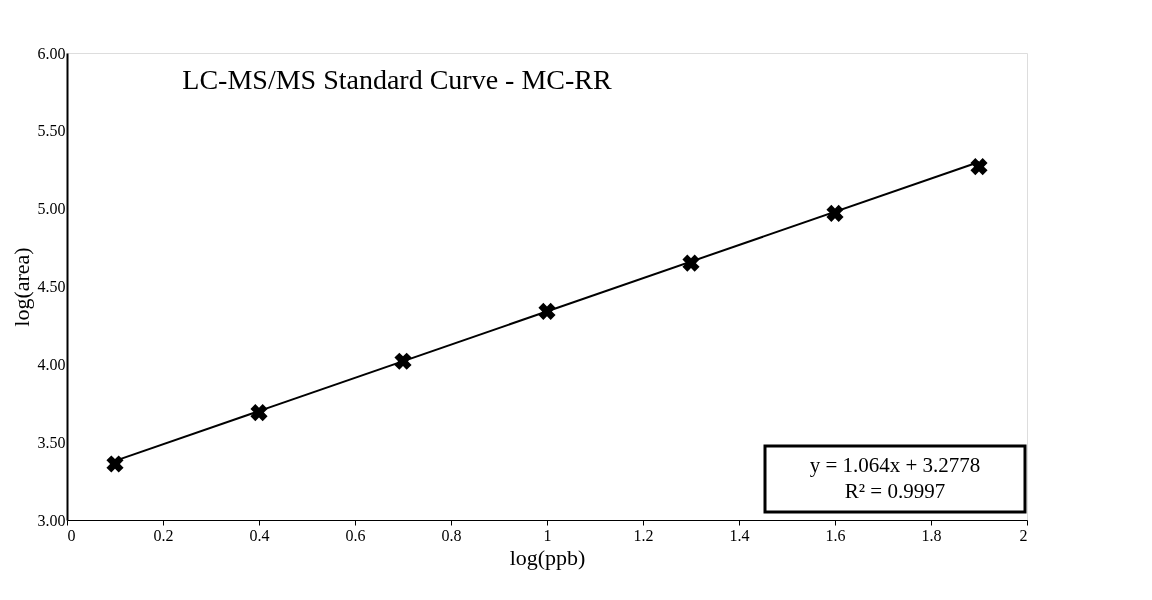  I want to click on y-tick-label: 4.00, so click(51, 364).